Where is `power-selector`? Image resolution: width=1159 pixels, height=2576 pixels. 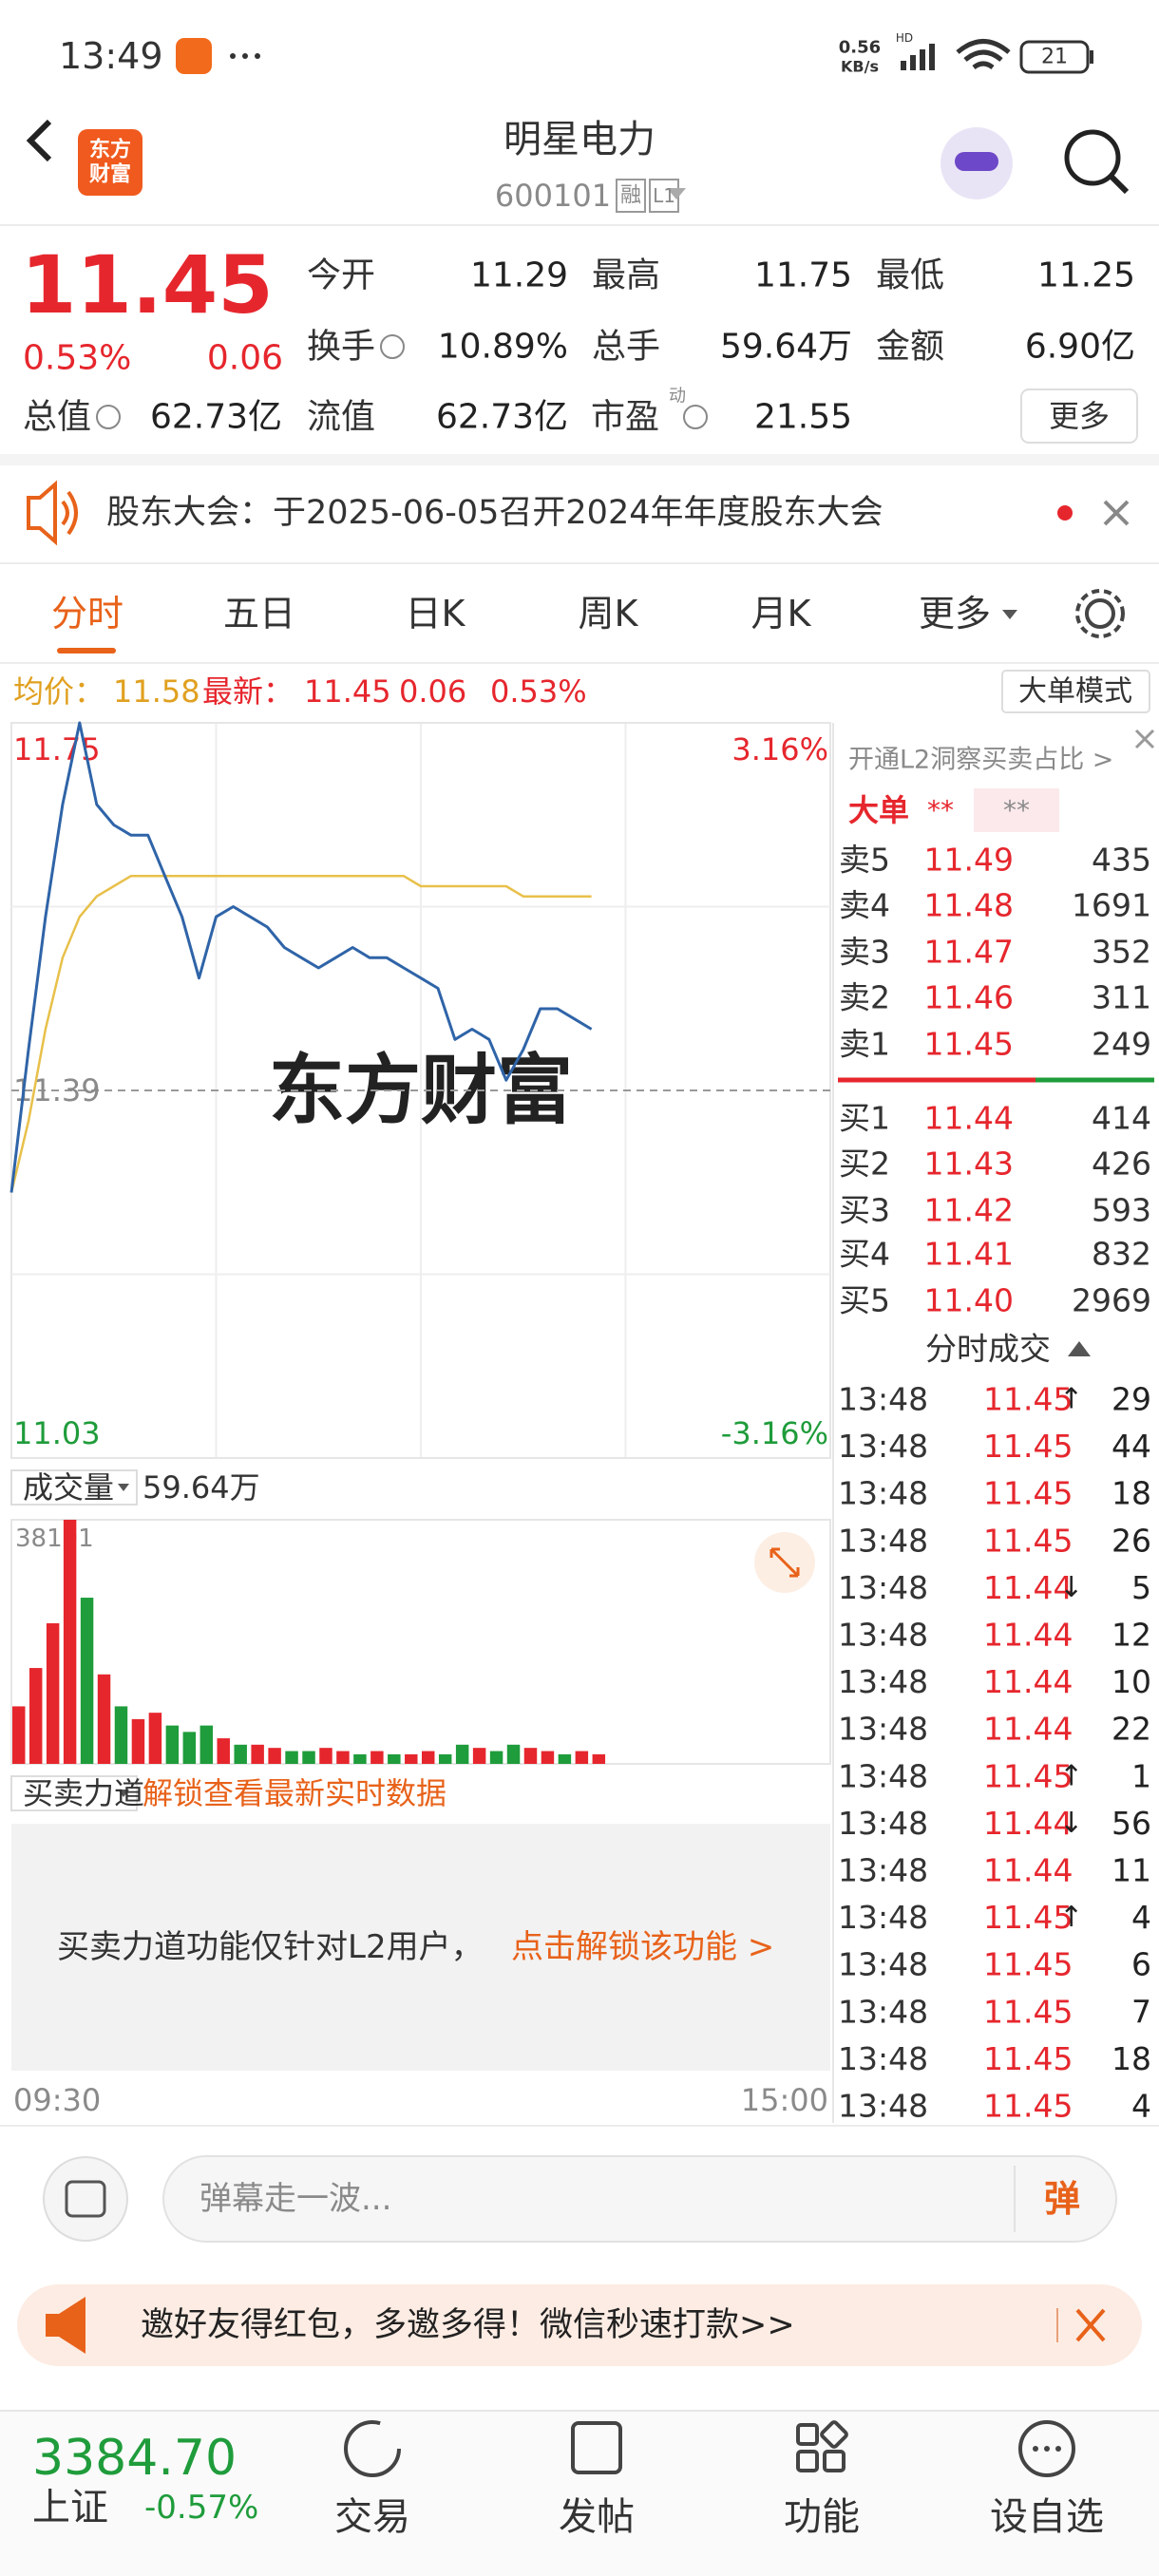 power-selector is located at coordinates (74, 1793).